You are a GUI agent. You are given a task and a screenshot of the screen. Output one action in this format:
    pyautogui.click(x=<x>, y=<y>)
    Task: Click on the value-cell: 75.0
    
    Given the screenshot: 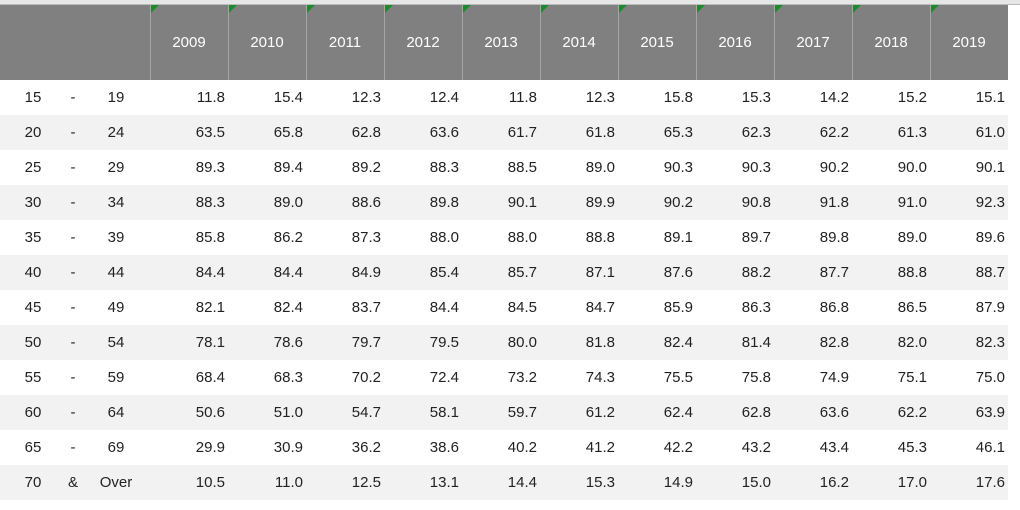 What is the action you would take?
    pyautogui.click(x=990, y=377)
    